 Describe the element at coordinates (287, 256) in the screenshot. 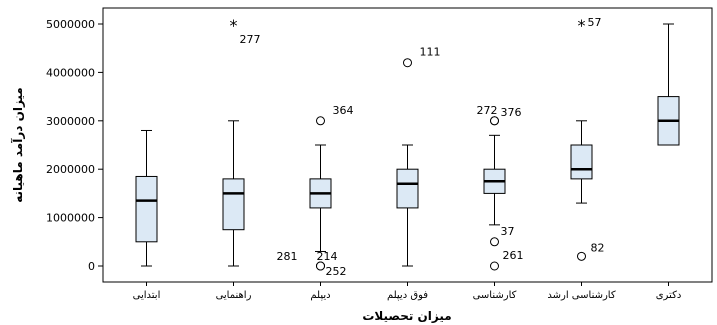

I see `outlier-label: 281` at that location.